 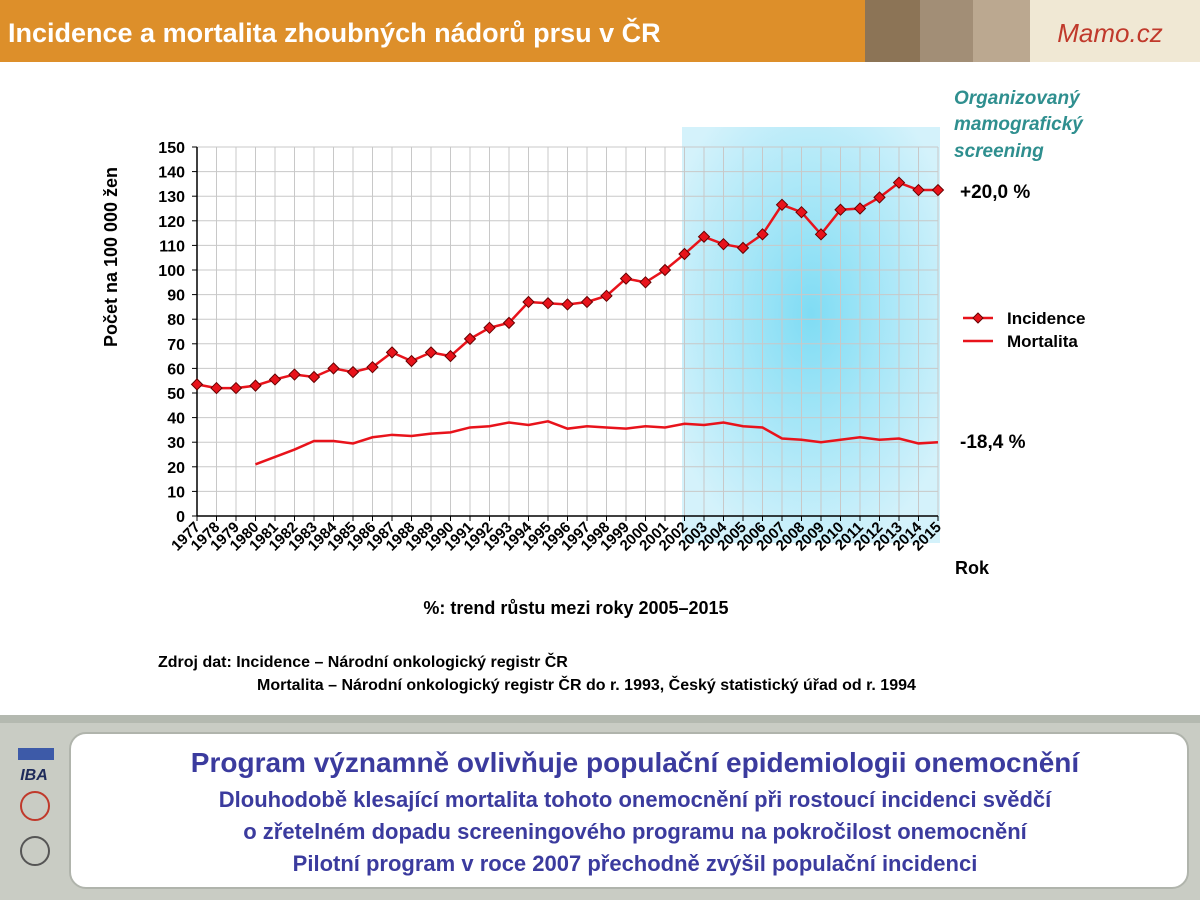 What do you see at coordinates (1019, 124) in the screenshot?
I see `annotation: mamografický` at bounding box center [1019, 124].